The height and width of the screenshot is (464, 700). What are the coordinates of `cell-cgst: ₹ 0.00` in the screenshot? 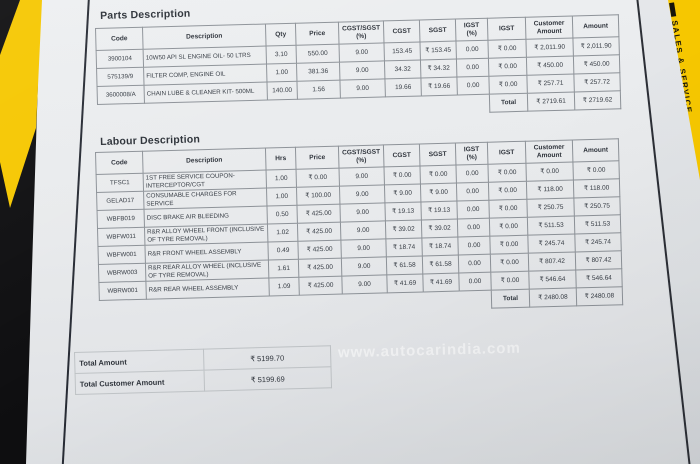 It's located at (402, 175).